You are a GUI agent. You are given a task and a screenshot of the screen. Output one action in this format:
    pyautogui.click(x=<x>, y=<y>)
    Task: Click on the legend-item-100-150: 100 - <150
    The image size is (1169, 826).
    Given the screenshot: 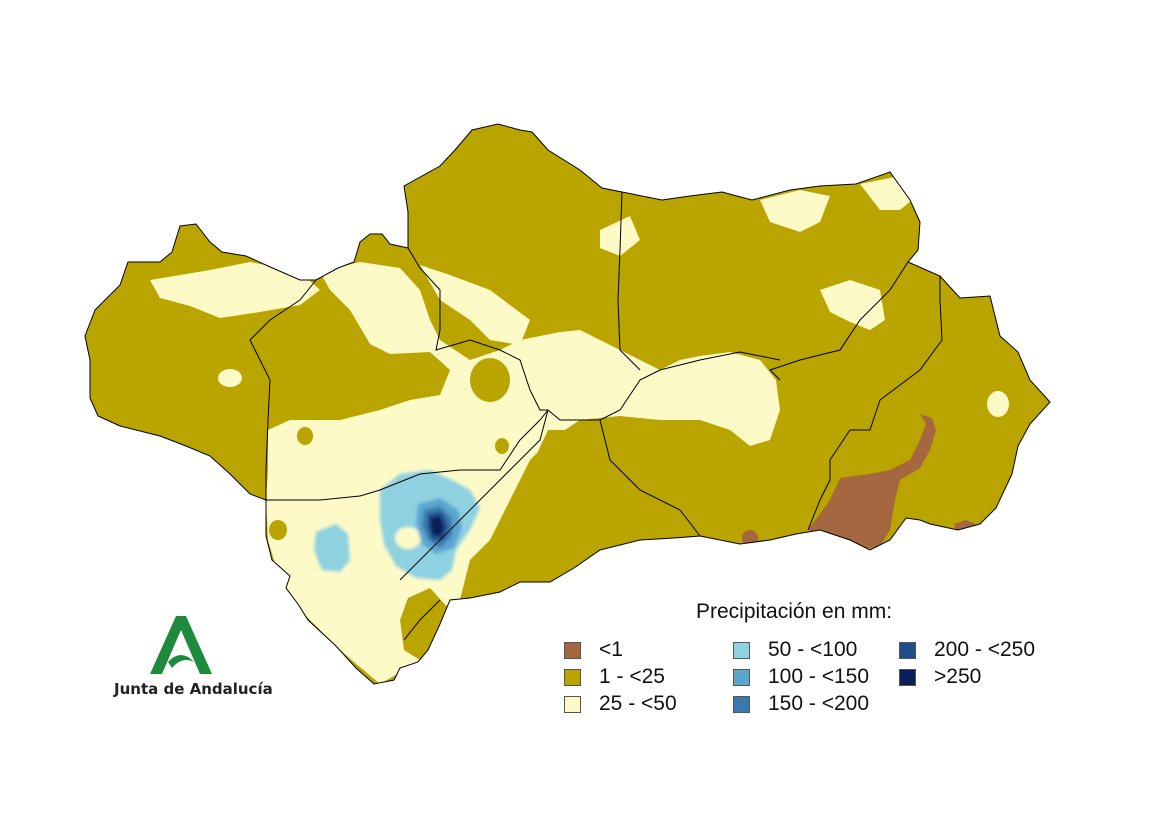 What is the action you would take?
    pyautogui.click(x=801, y=677)
    